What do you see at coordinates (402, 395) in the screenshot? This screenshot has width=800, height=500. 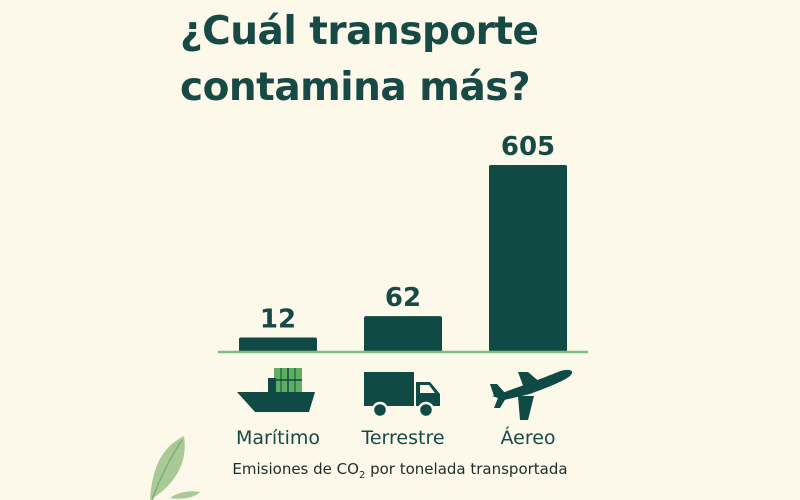 I see `truck-icon` at bounding box center [402, 395].